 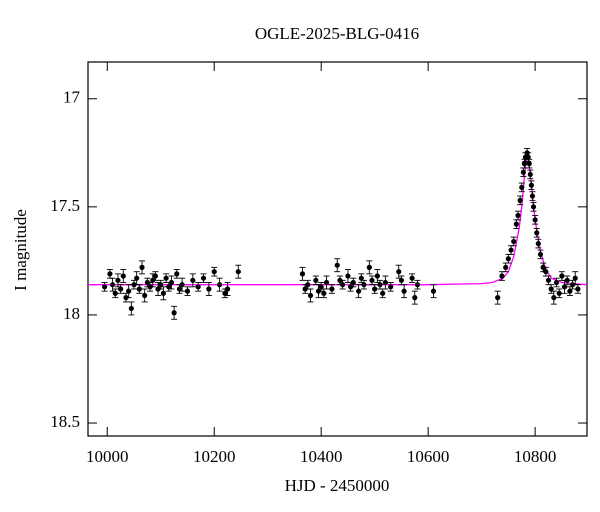 What do you see at coordinates (71, 313) in the screenshot?
I see `y-tick-label: 18` at bounding box center [71, 313].